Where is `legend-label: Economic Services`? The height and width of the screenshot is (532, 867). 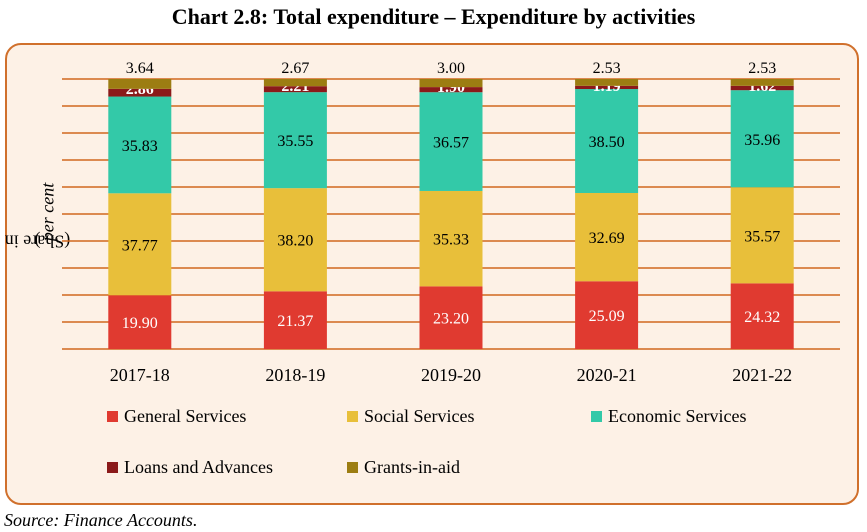
legend-label: Economic Services is located at coordinates (677, 416).